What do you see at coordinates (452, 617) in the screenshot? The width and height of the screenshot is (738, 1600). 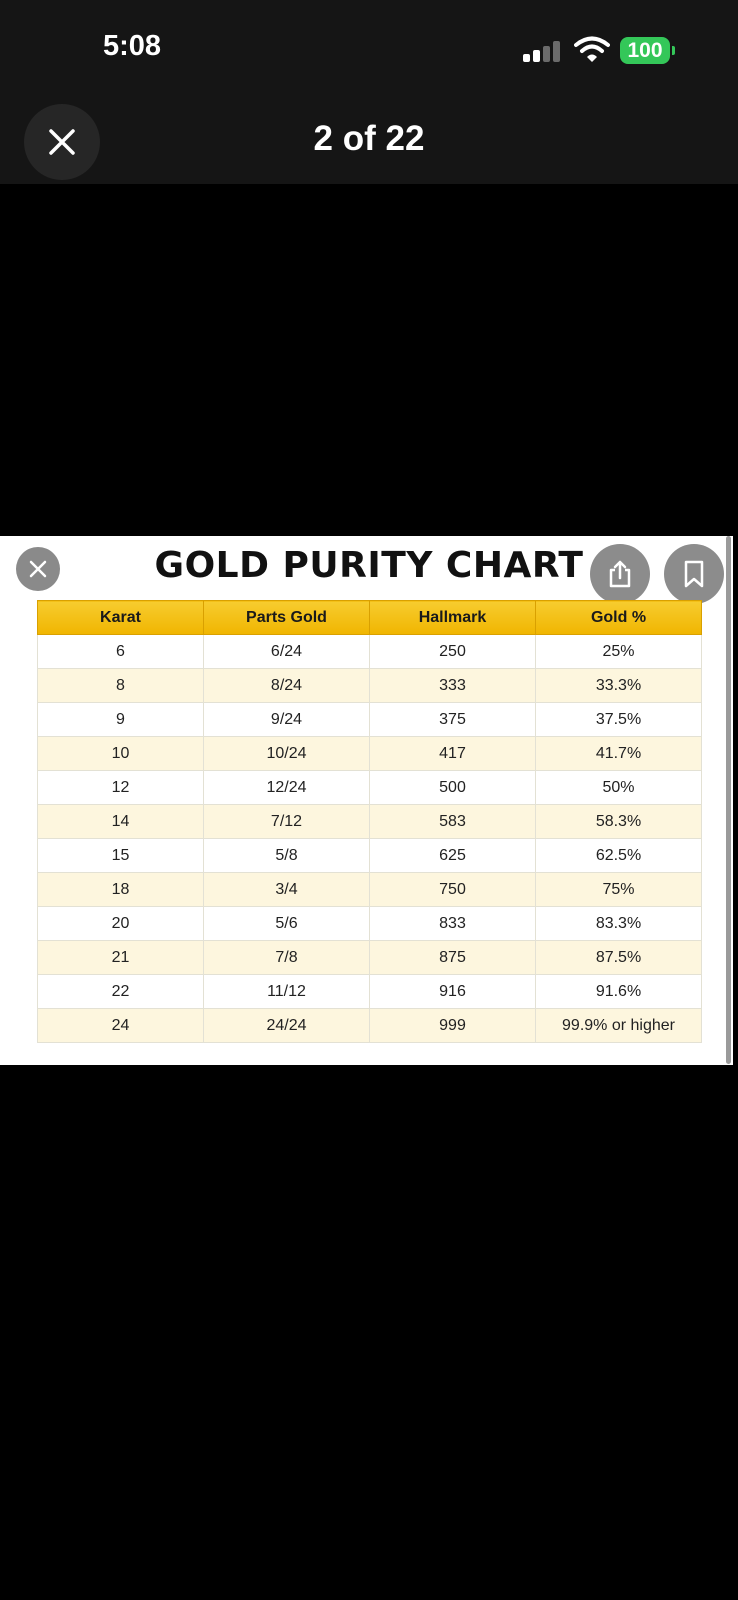 I see `column-header: Hallmark` at bounding box center [452, 617].